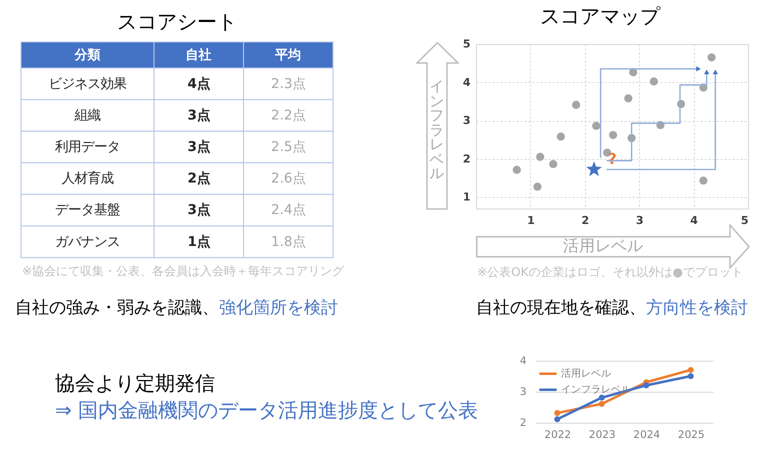 The image size is (766, 452). I want to click on x-tick-label: 5, so click(744, 220).